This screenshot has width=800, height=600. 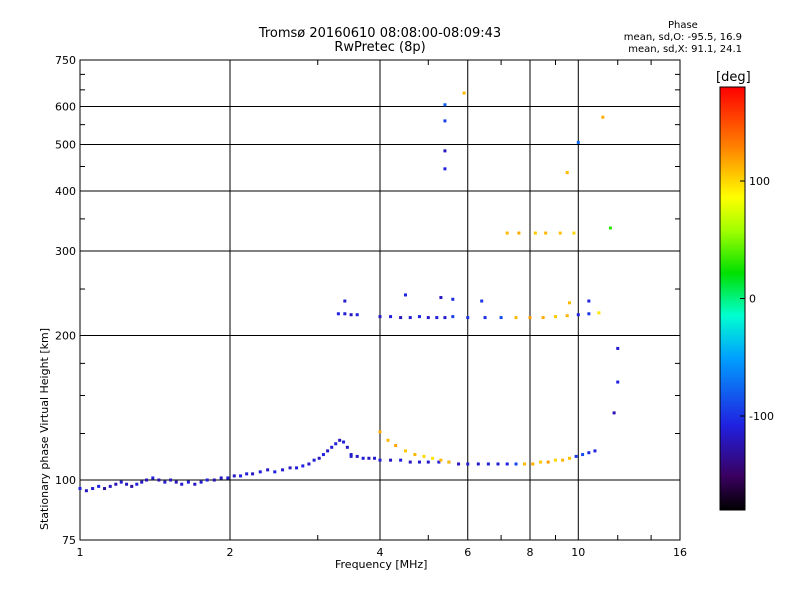 I want to click on colorbar-tick-label: 100, so click(x=759, y=181).